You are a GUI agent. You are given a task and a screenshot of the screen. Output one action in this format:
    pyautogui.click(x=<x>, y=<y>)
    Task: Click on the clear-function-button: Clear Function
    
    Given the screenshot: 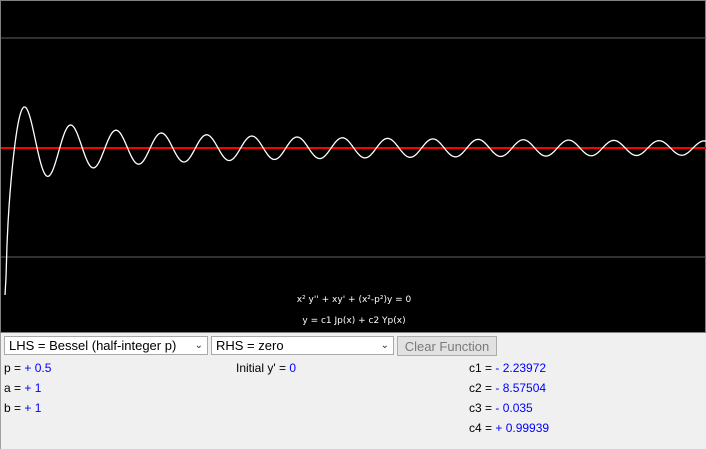 What is the action you would take?
    pyautogui.click(x=447, y=346)
    